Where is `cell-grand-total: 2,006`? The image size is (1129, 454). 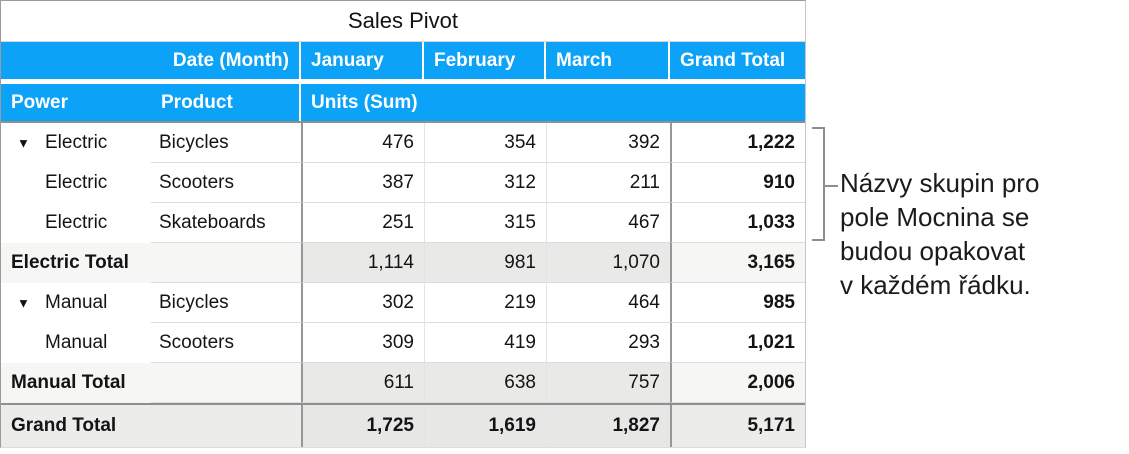
cell-grand-total: 2,006 is located at coordinates (737, 383).